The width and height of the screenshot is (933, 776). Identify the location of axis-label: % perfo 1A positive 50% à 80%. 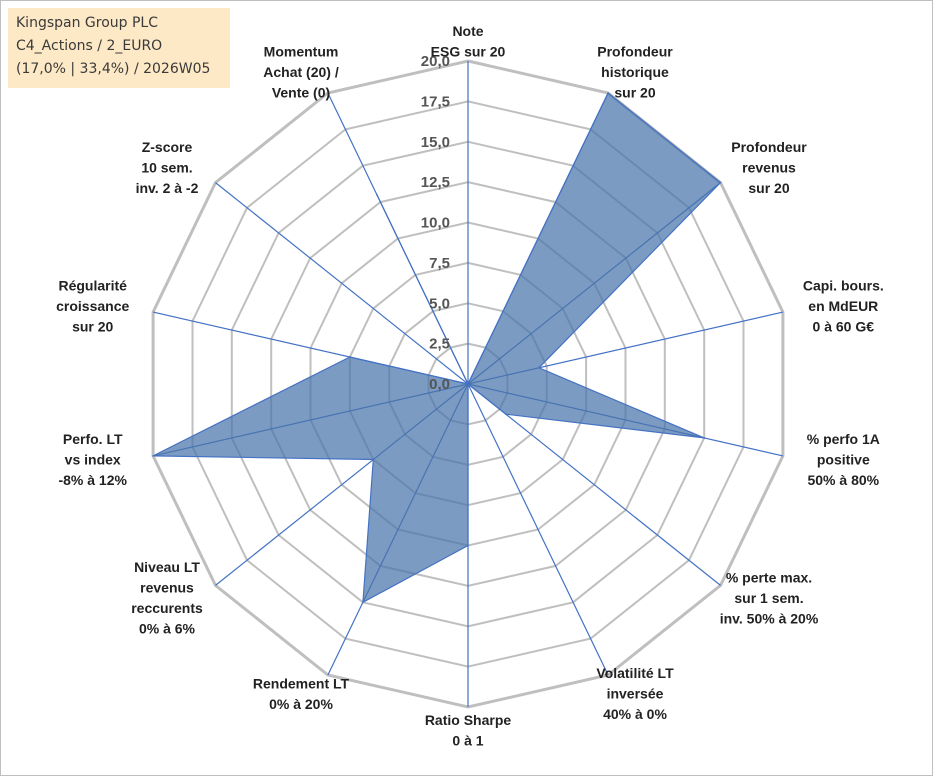
(843, 459).